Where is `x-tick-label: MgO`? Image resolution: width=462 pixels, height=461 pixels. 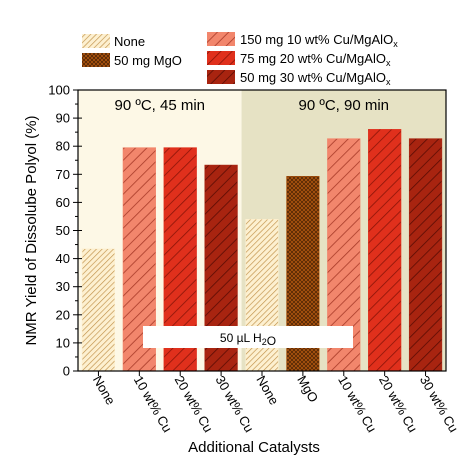
x-tick-label: MgO is located at coordinates (307, 389).